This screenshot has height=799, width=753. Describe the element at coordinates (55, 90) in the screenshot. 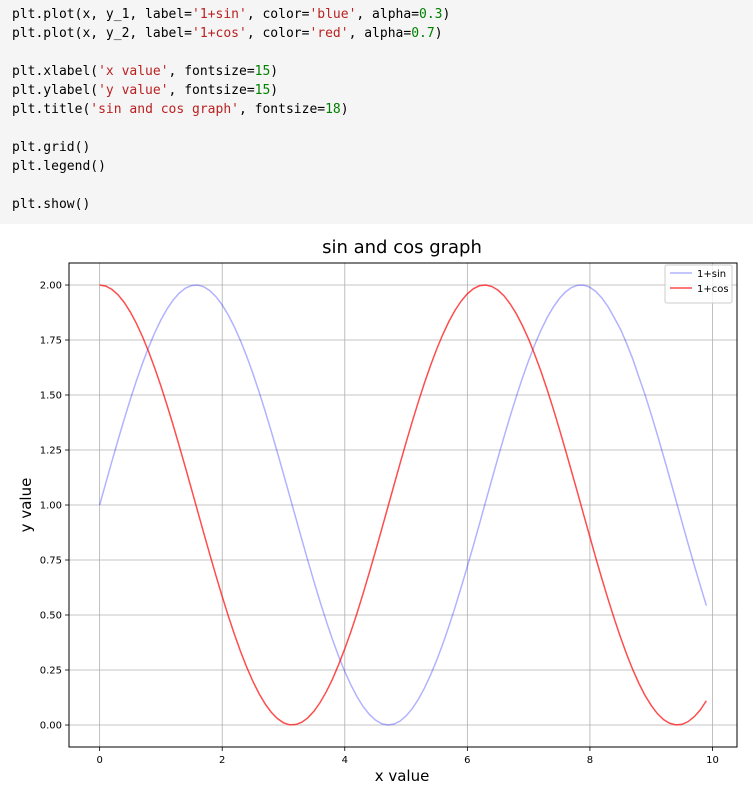

I see `code-token: plt.ylabel(` at that location.